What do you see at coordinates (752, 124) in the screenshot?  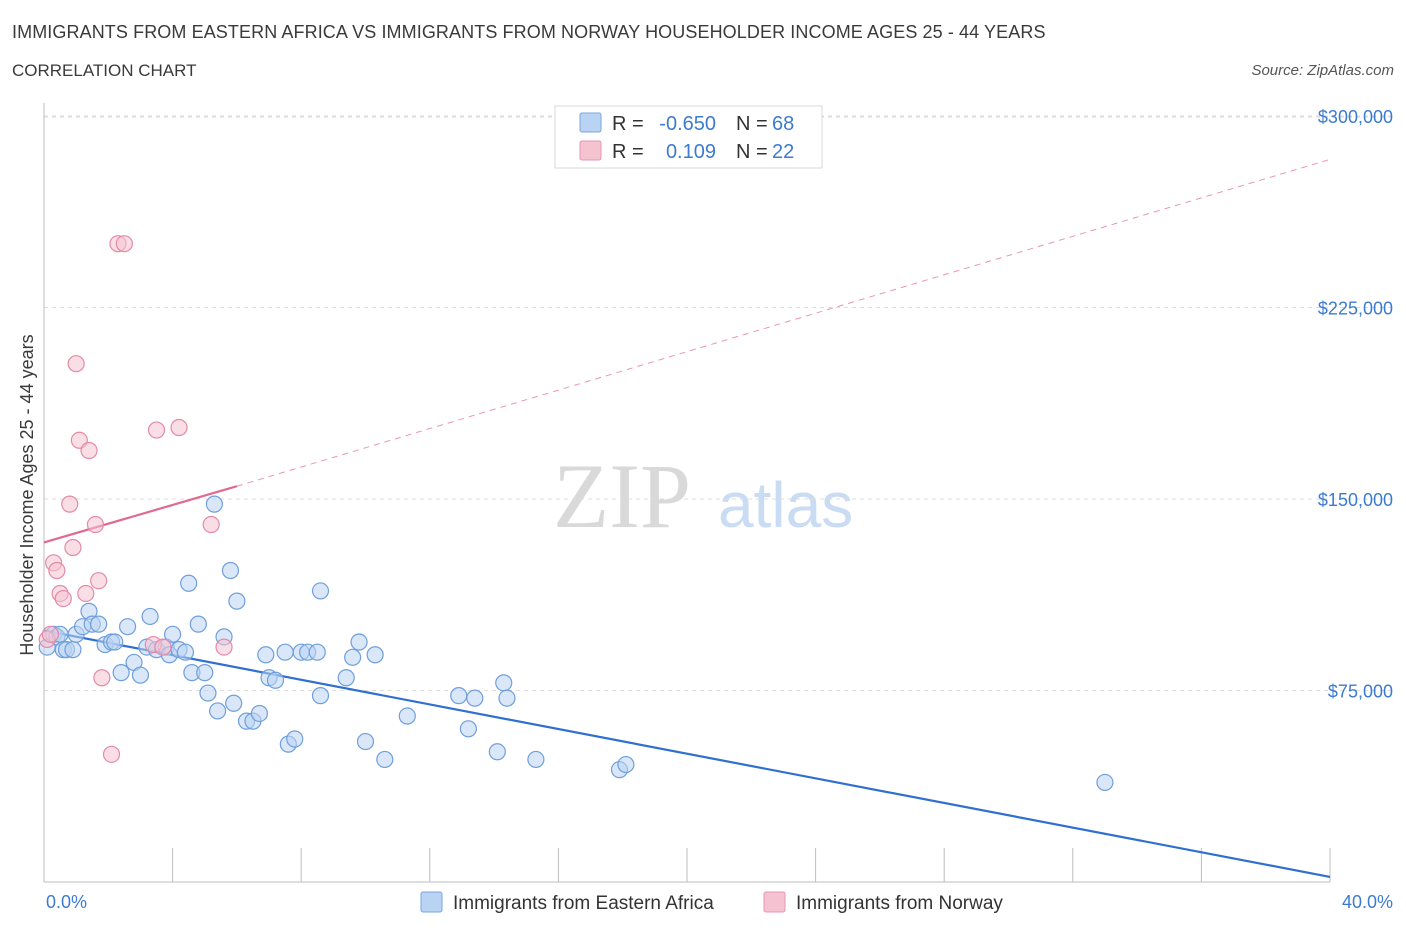 I see `stats-n-label-blue: N =` at bounding box center [752, 124].